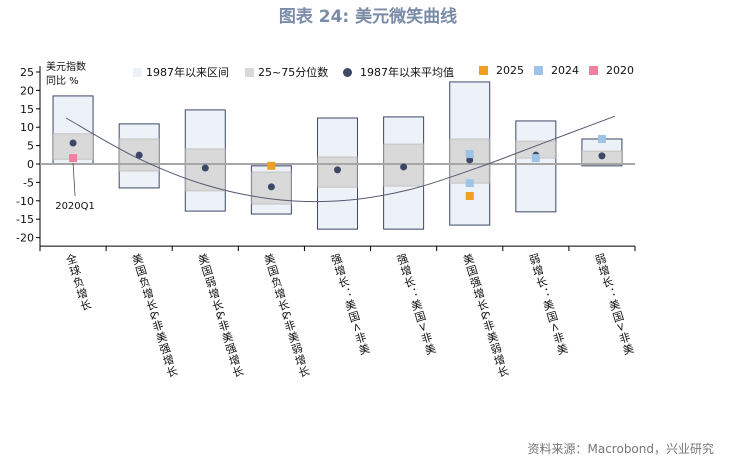 The image size is (736, 463). What do you see at coordinates (27, 90) in the screenshot?
I see `y-tick-label: 20` at bounding box center [27, 90].